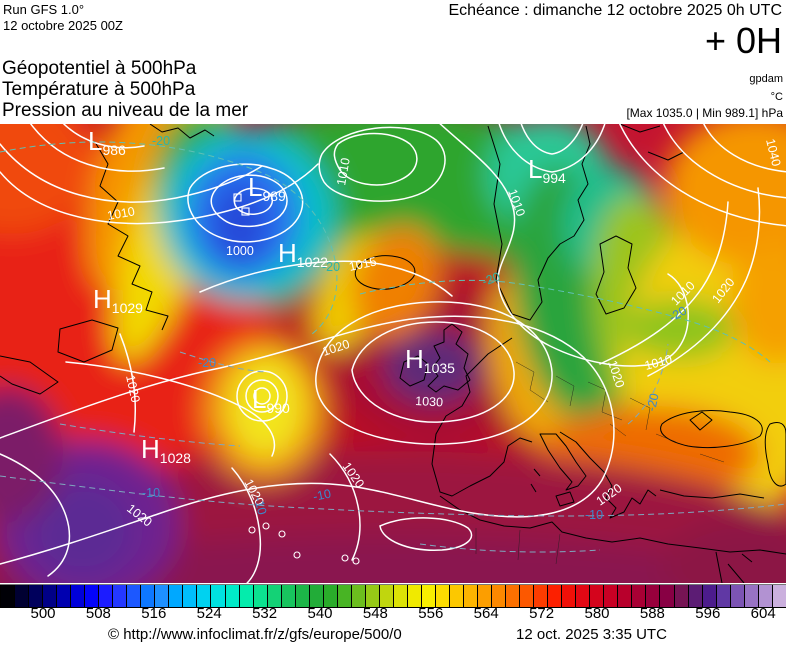  I want to click on unit-celsius-label: °C, so click(776, 97).